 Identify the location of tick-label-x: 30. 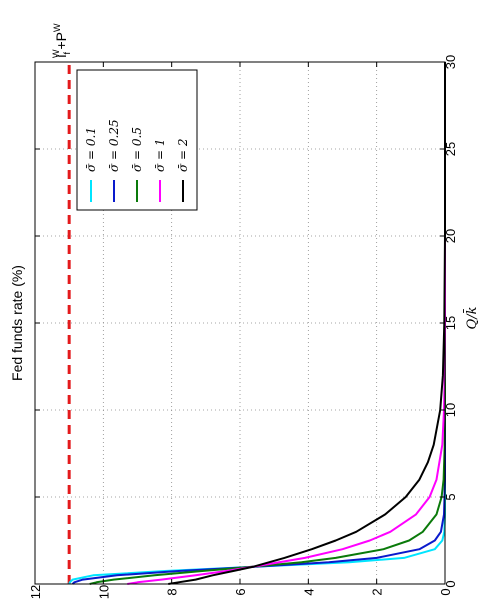
(450, 62).